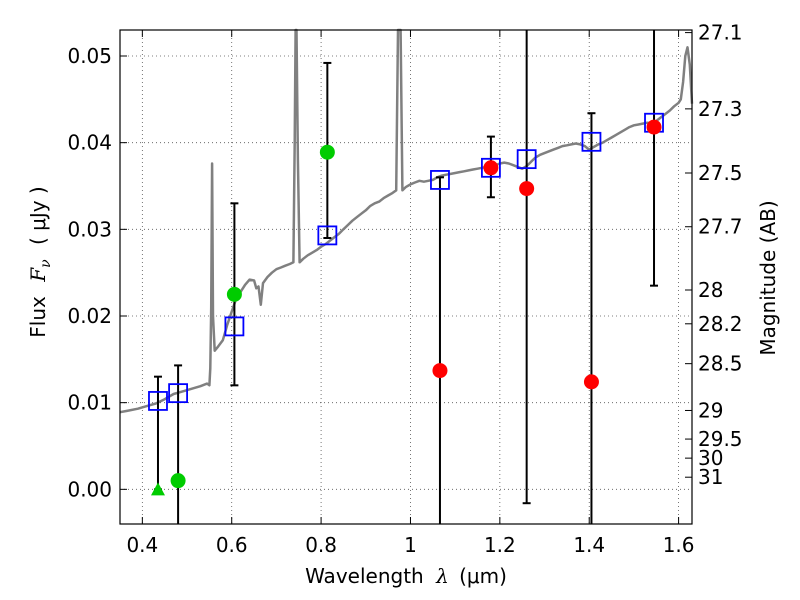  I want to click on y-tick-label: 0.04, so click(89, 143).